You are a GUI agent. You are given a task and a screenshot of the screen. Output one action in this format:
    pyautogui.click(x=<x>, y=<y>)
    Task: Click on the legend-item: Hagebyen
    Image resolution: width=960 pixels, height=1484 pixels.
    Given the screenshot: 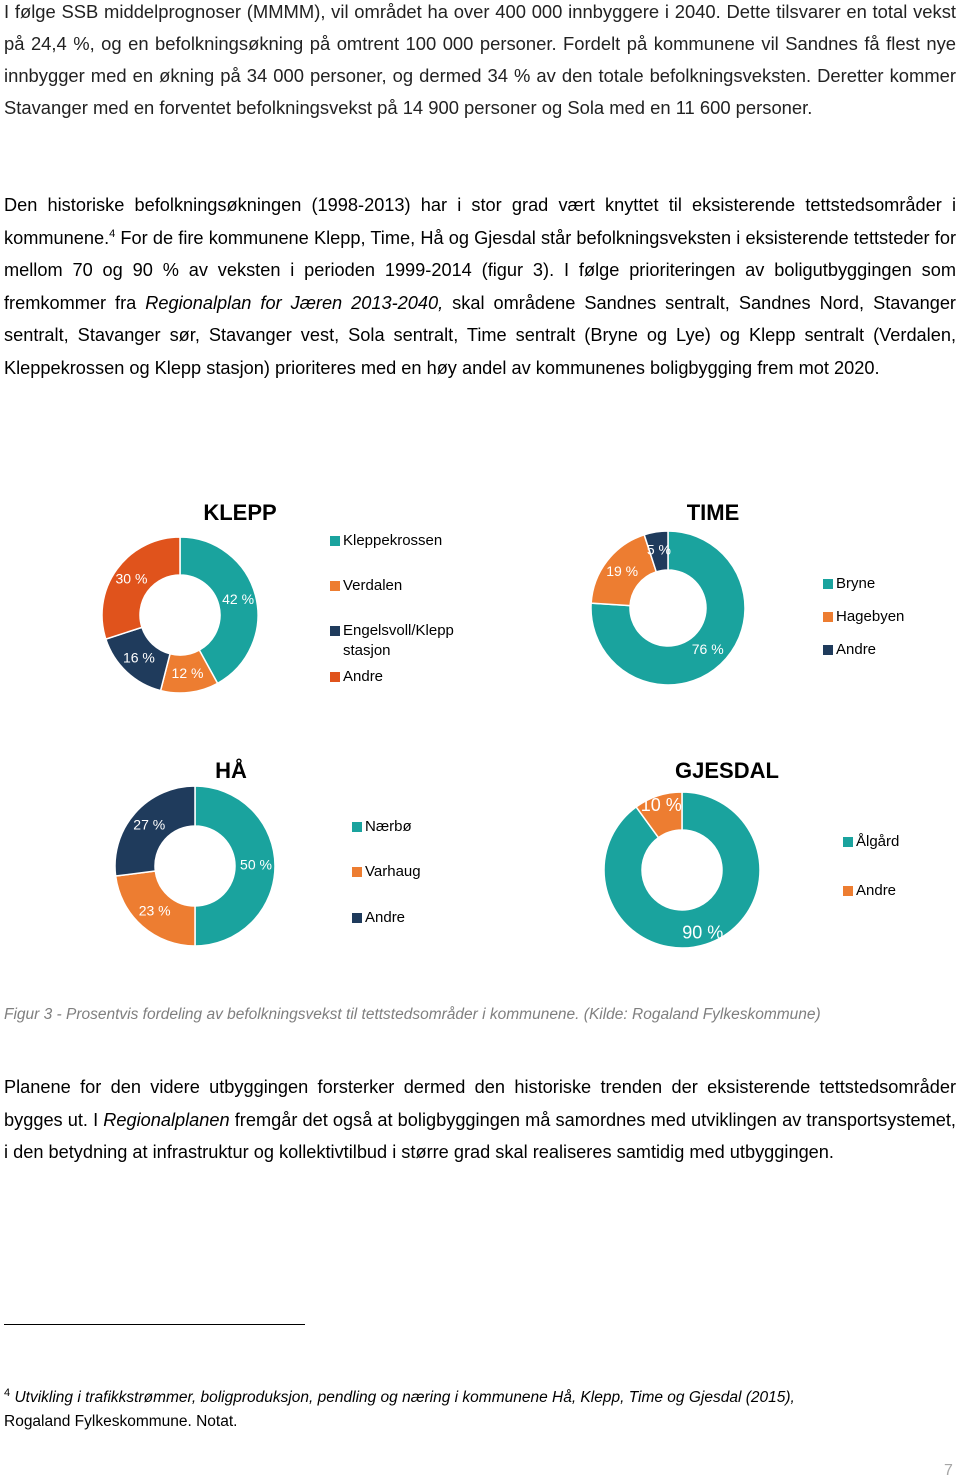 What is the action you would take?
    pyautogui.click(x=883, y=617)
    